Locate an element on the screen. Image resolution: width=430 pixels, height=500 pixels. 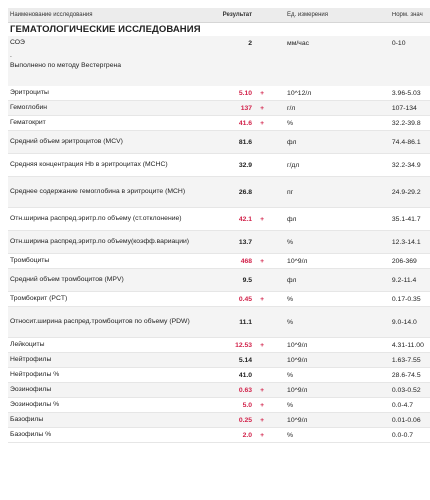
row-norm: 24.9-29.2 is located at coordinates (406, 192).